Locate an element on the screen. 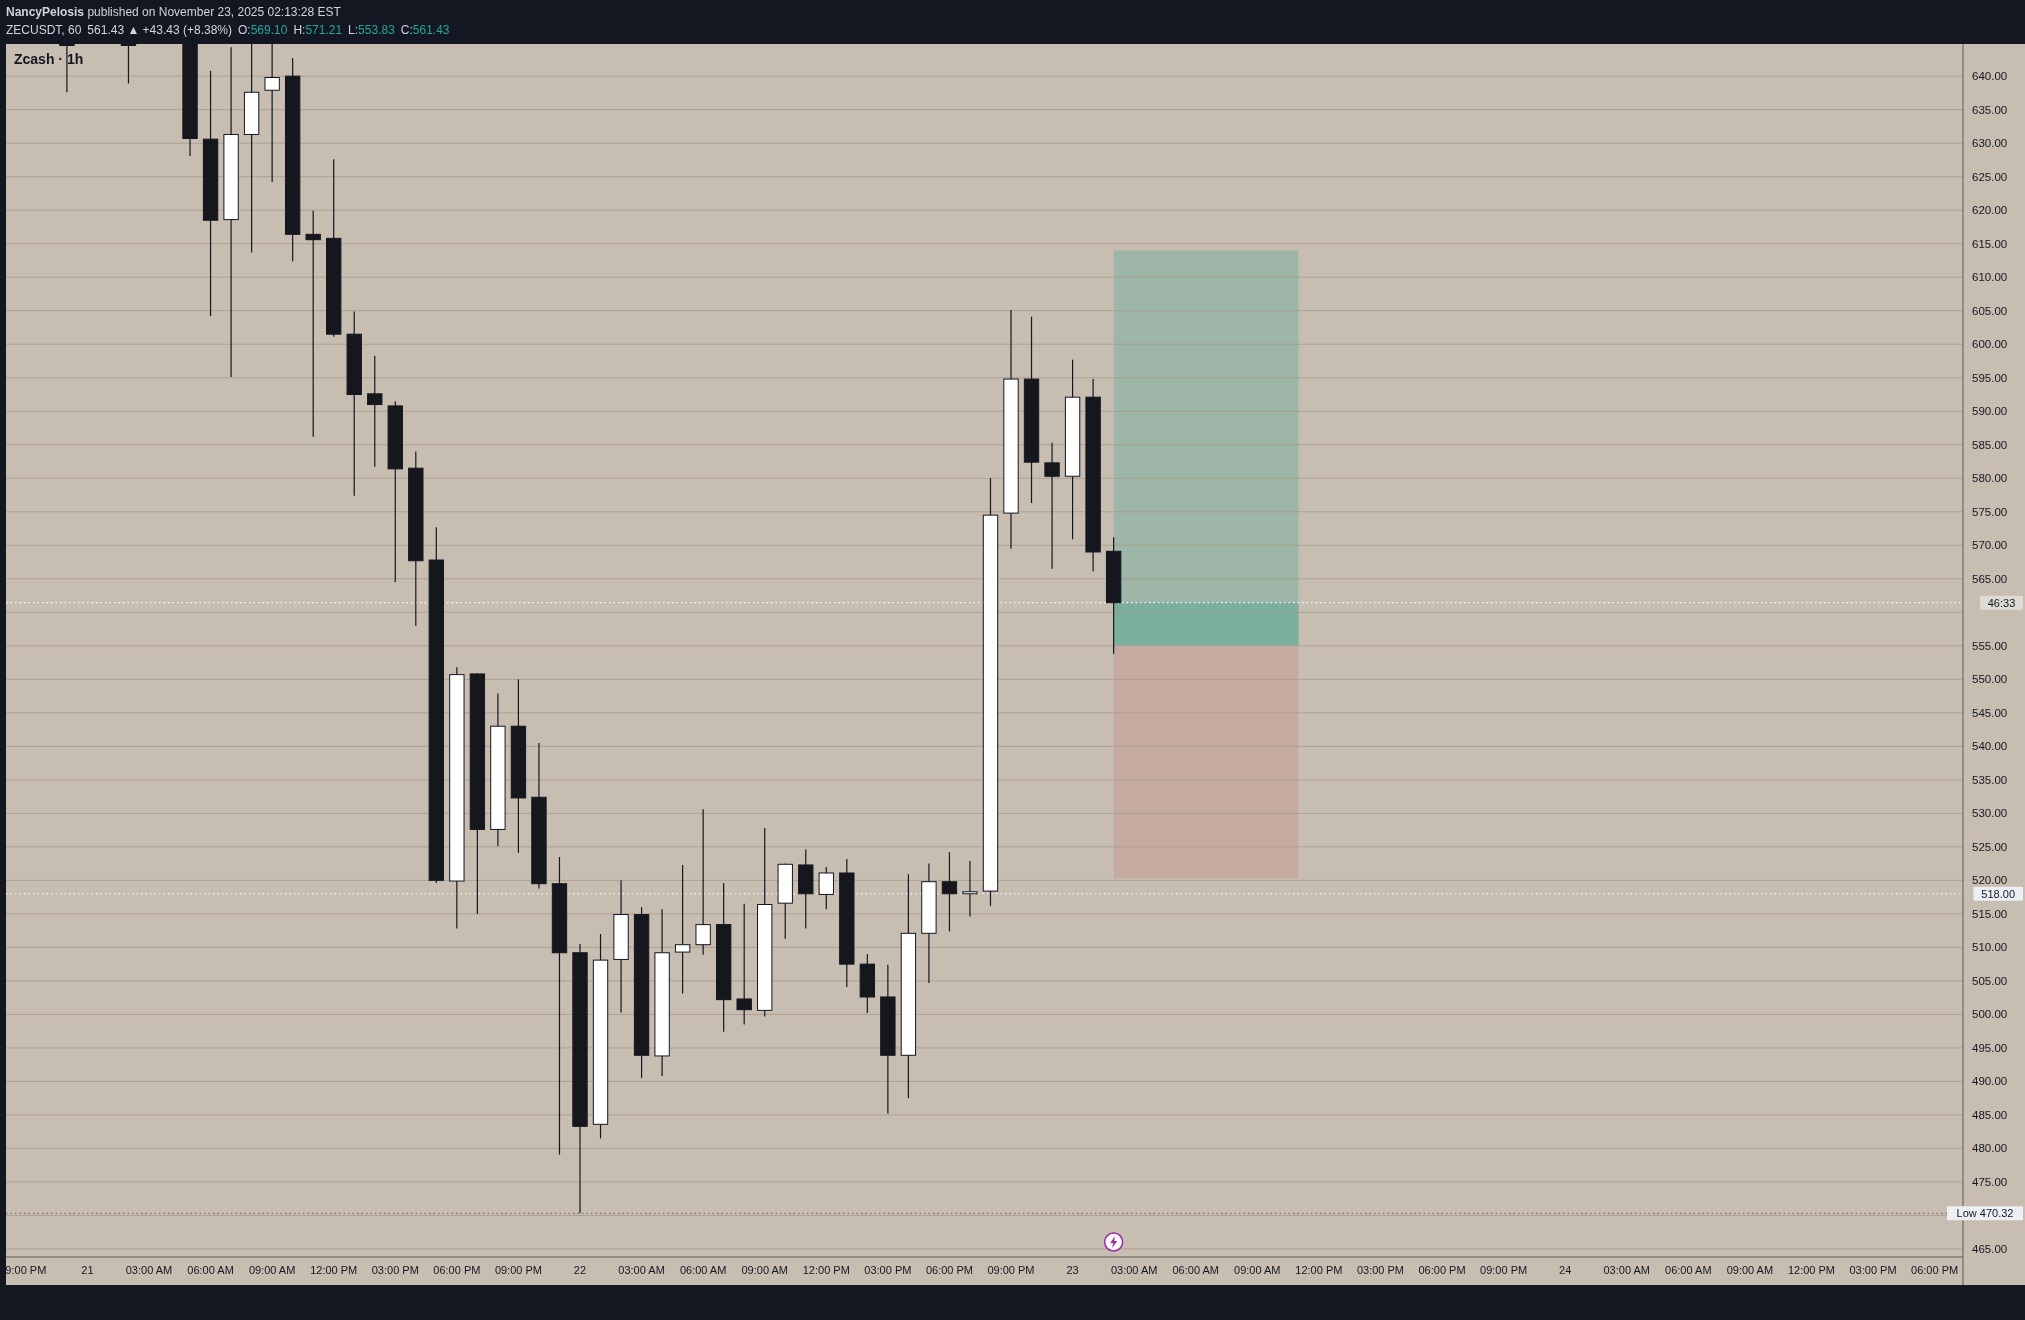 Image resolution: width=2025 pixels, height=1320 pixels. y-tick-label: 565.00 is located at coordinates (1990, 578).